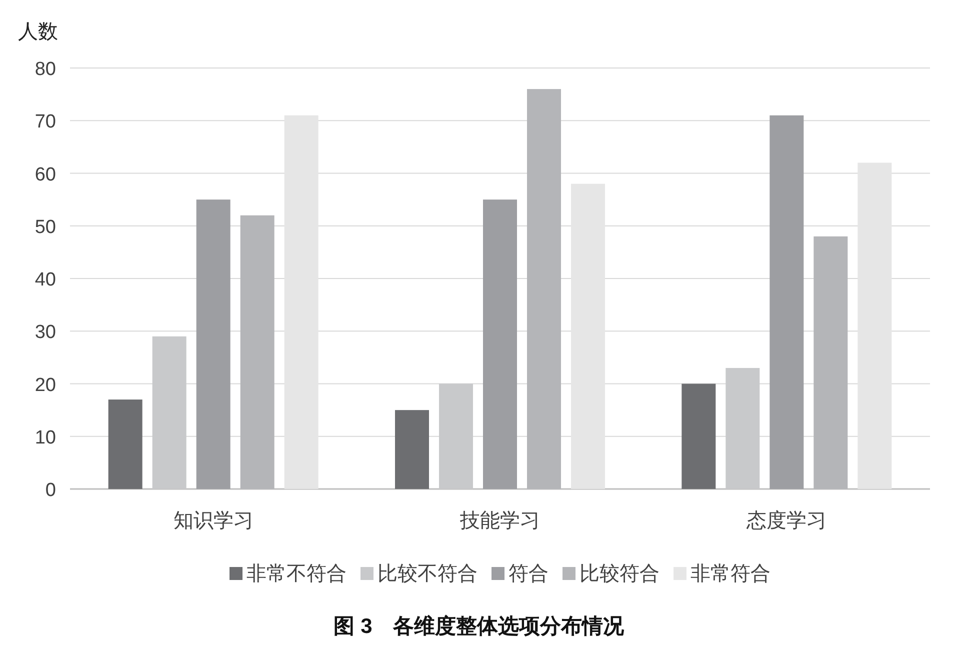  Describe the element at coordinates (45, 385) in the screenshot. I see `y-tick-label: 20` at that location.